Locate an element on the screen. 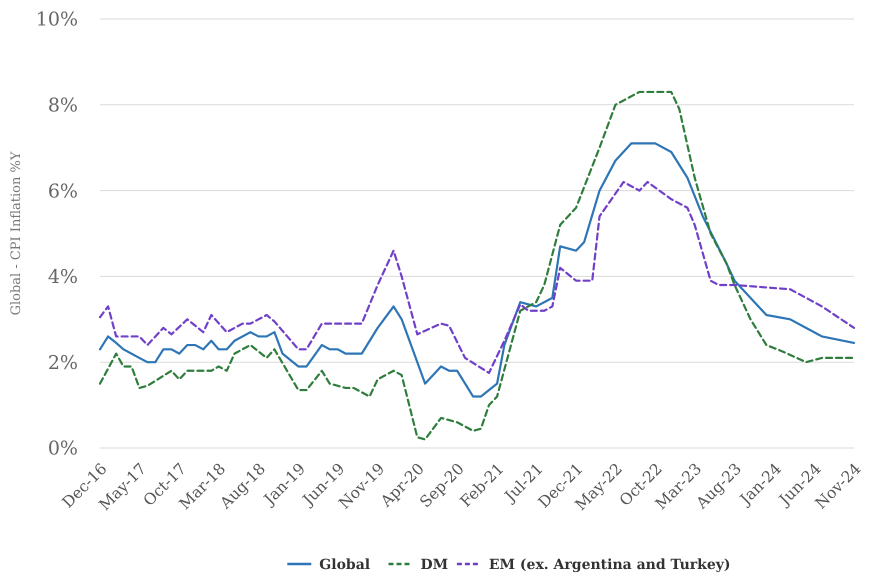  y-tick-label: 6% is located at coordinates (63, 191).